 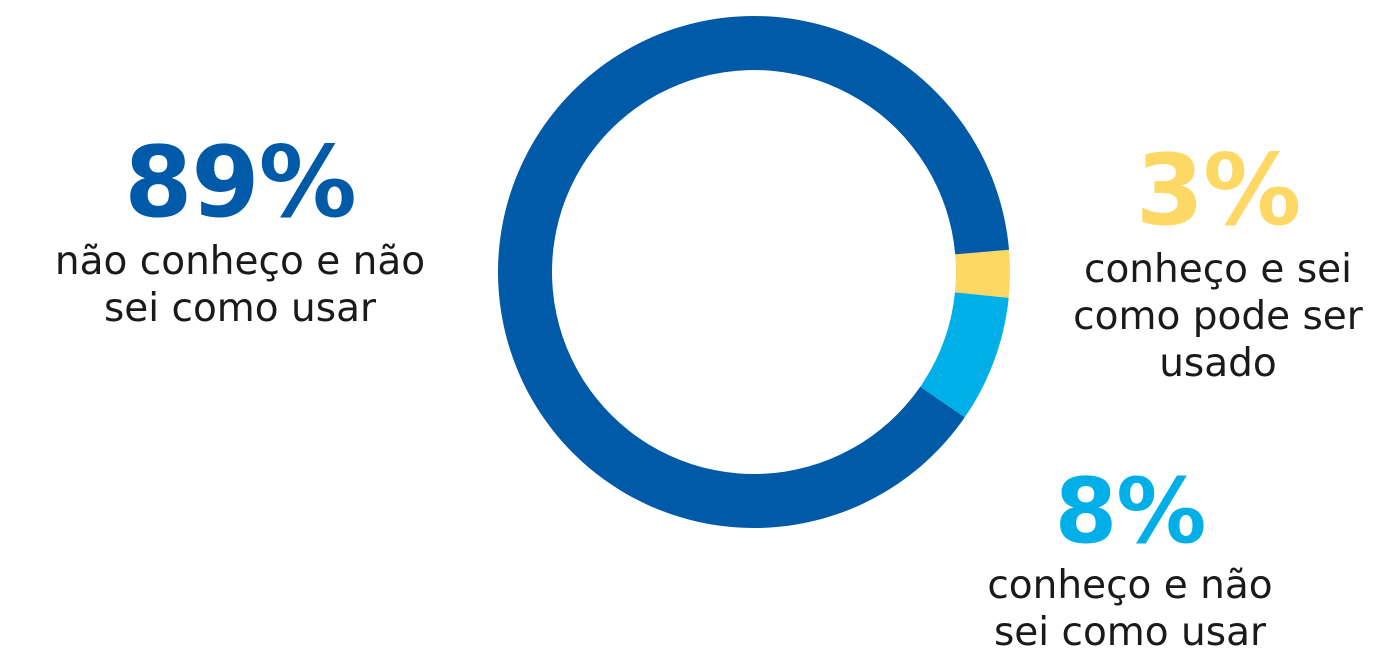 What do you see at coordinates (1218, 269) in the screenshot?
I see `know-use-label-line-1: conheço e sei` at bounding box center [1218, 269].